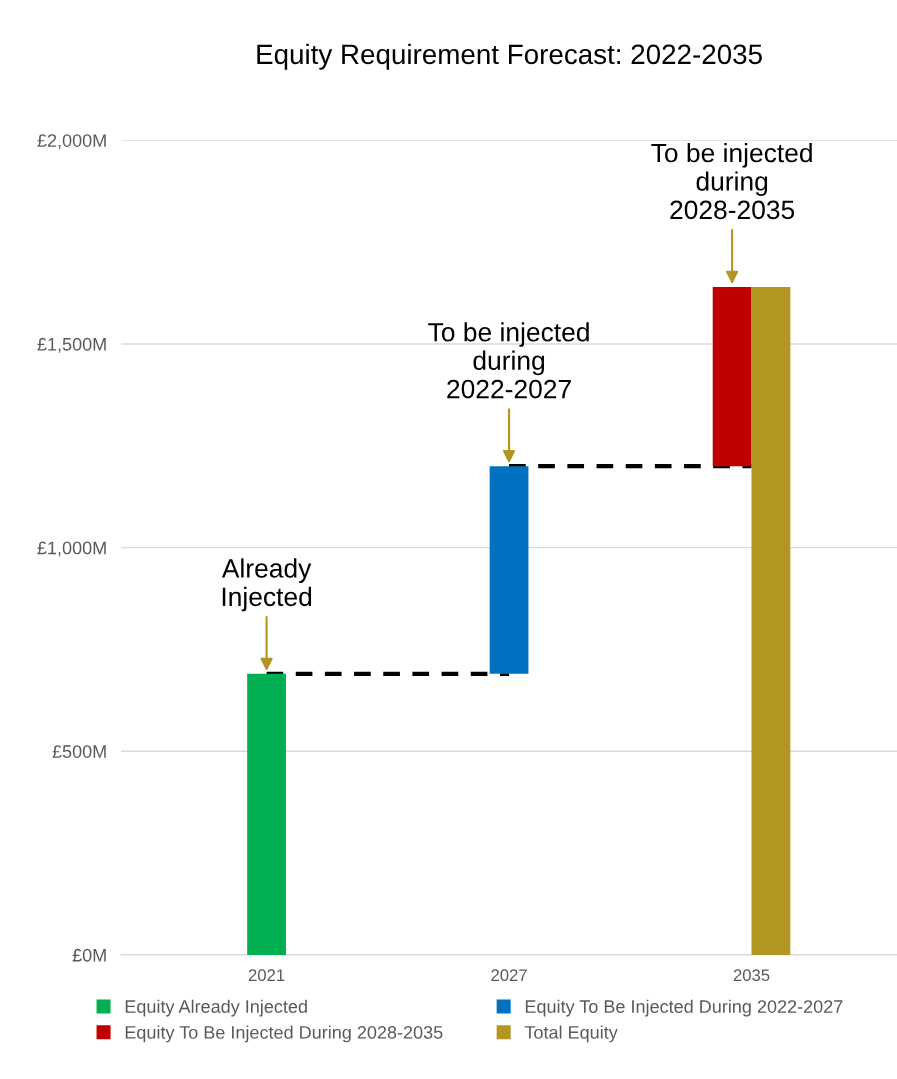 Image resolution: width=897 pixels, height=1079 pixels. I want to click on y-tick-label: £500M, so click(79, 751).